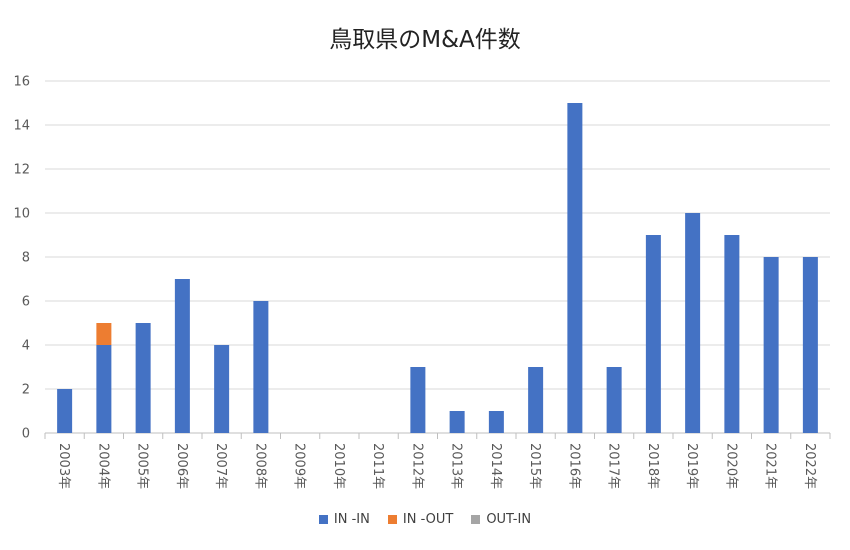 Image resolution: width=850 pixels, height=550 pixels. Describe the element at coordinates (26, 390) in the screenshot. I see `y-tick-label: 2` at that location.